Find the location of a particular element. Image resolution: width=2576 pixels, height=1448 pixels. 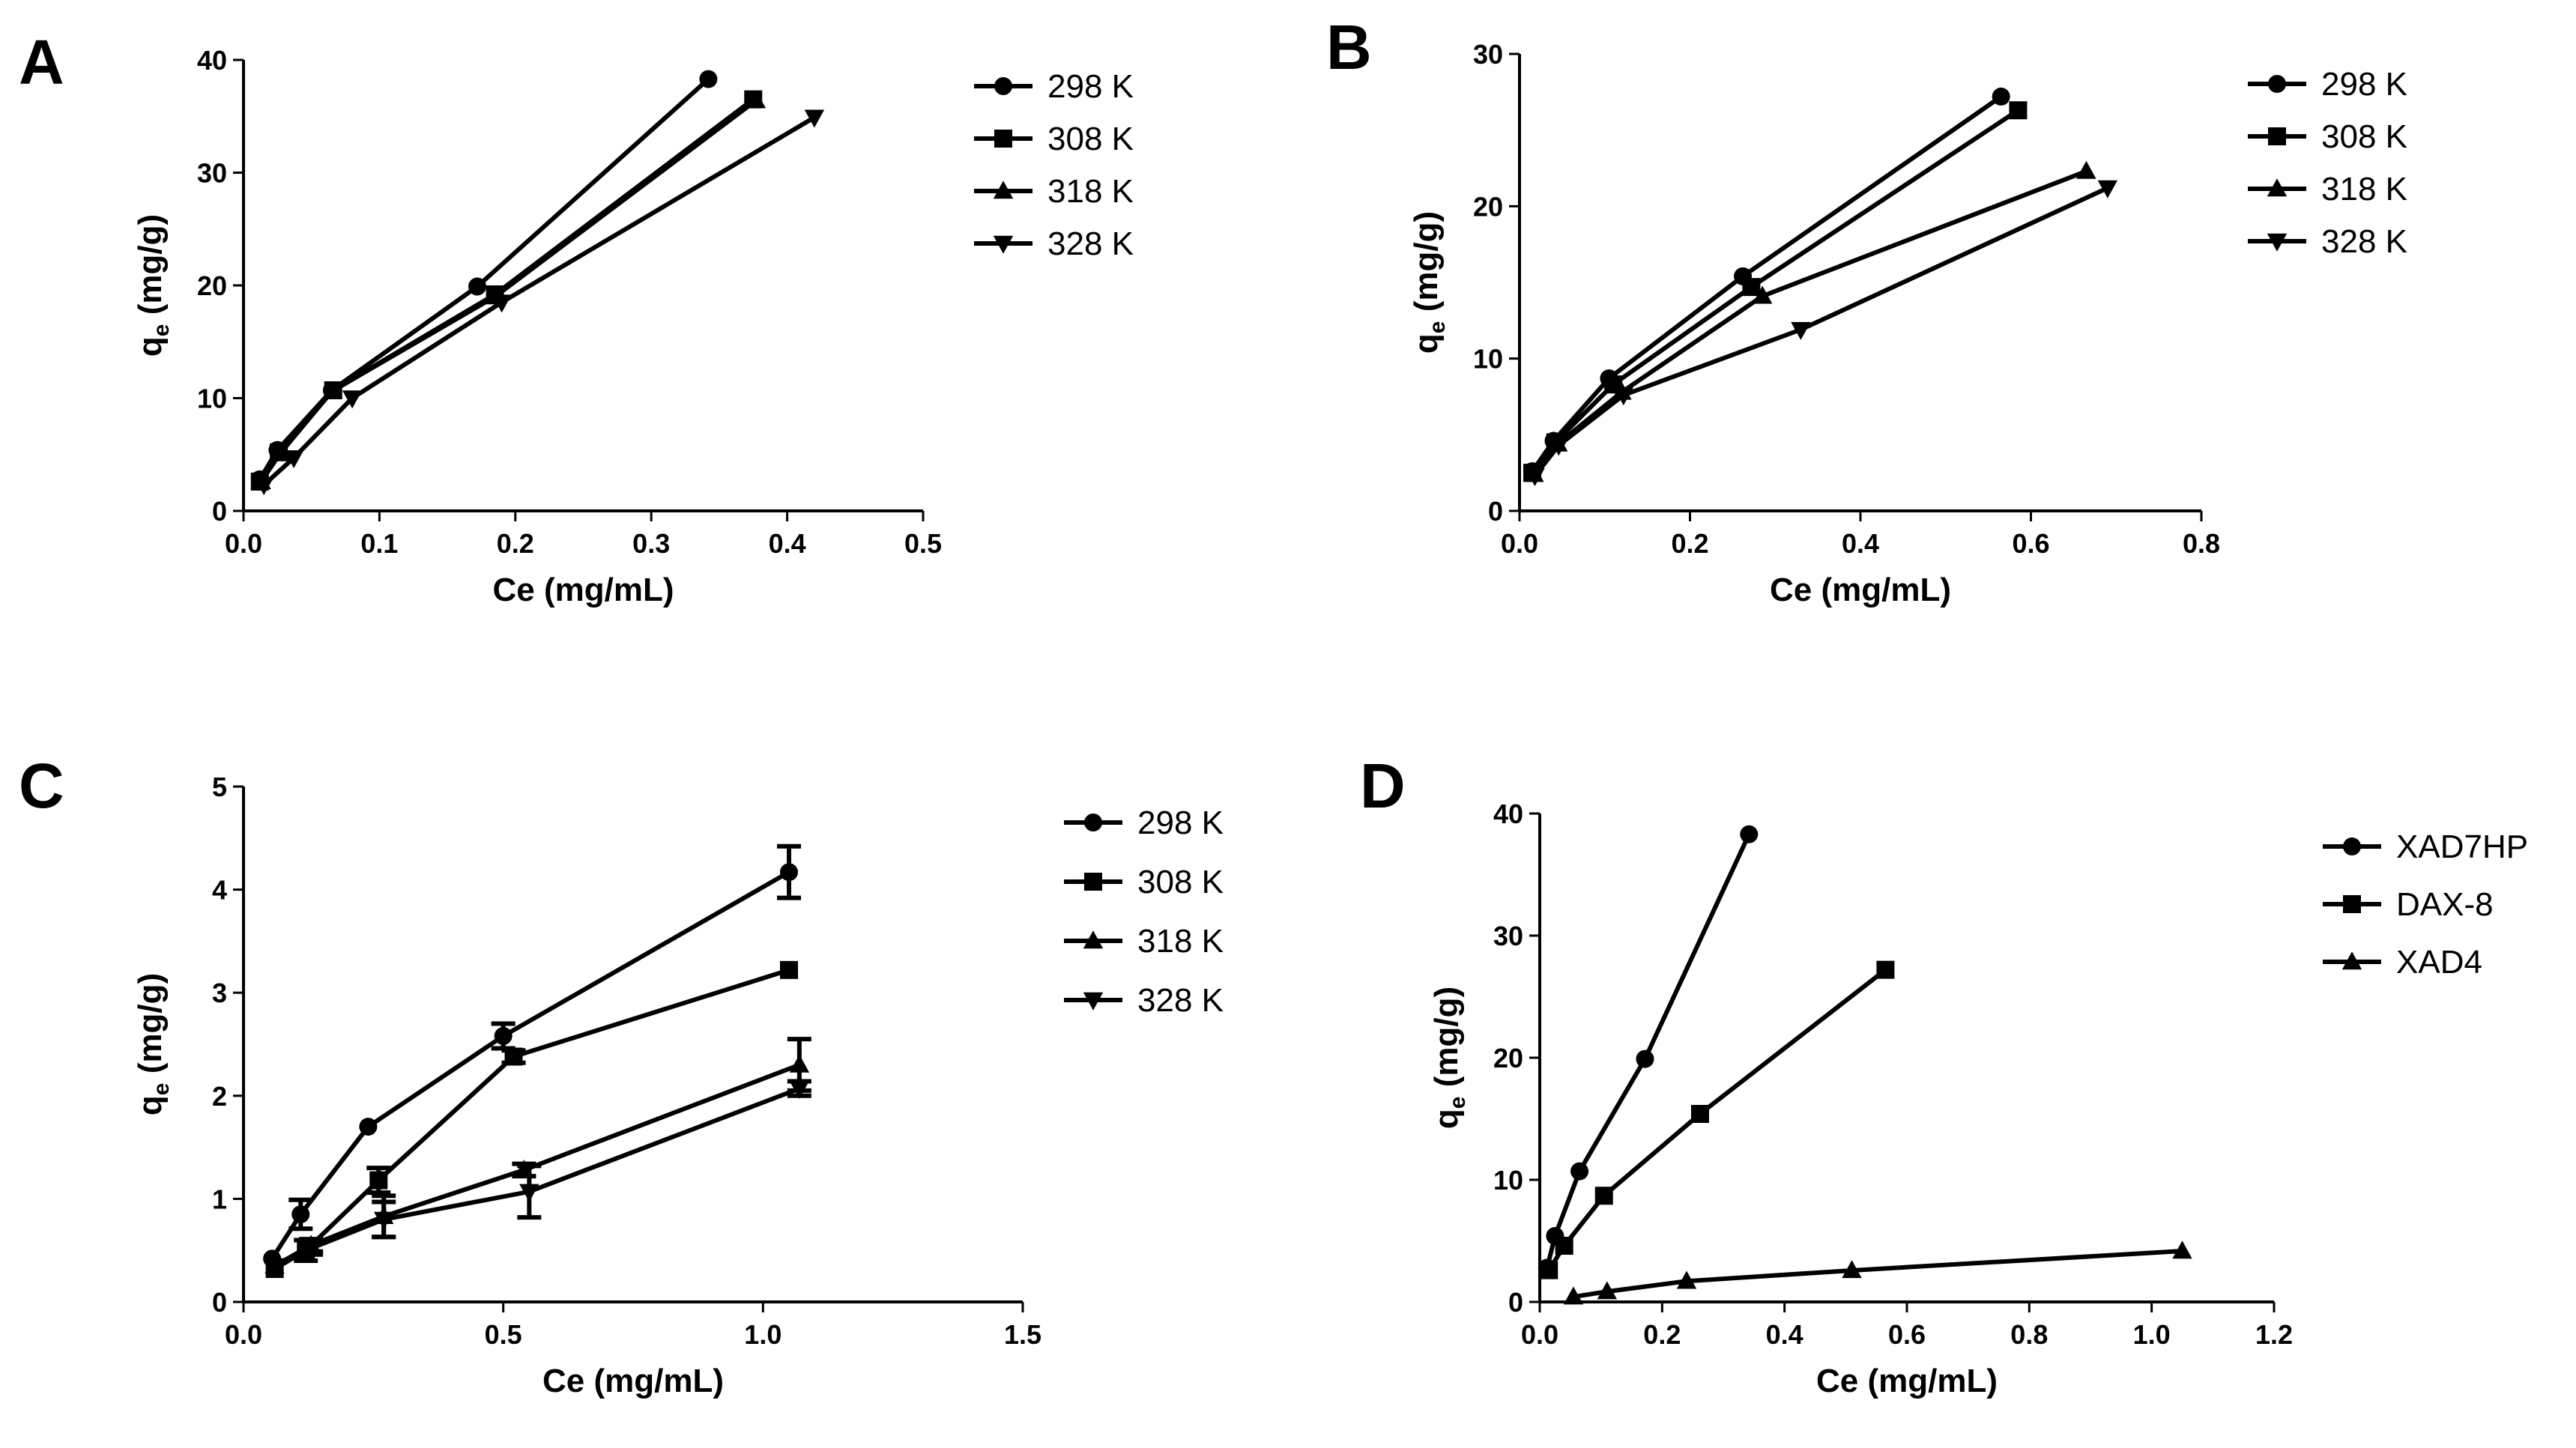

legend-entry: XAD4 is located at coordinates (2402, 962).